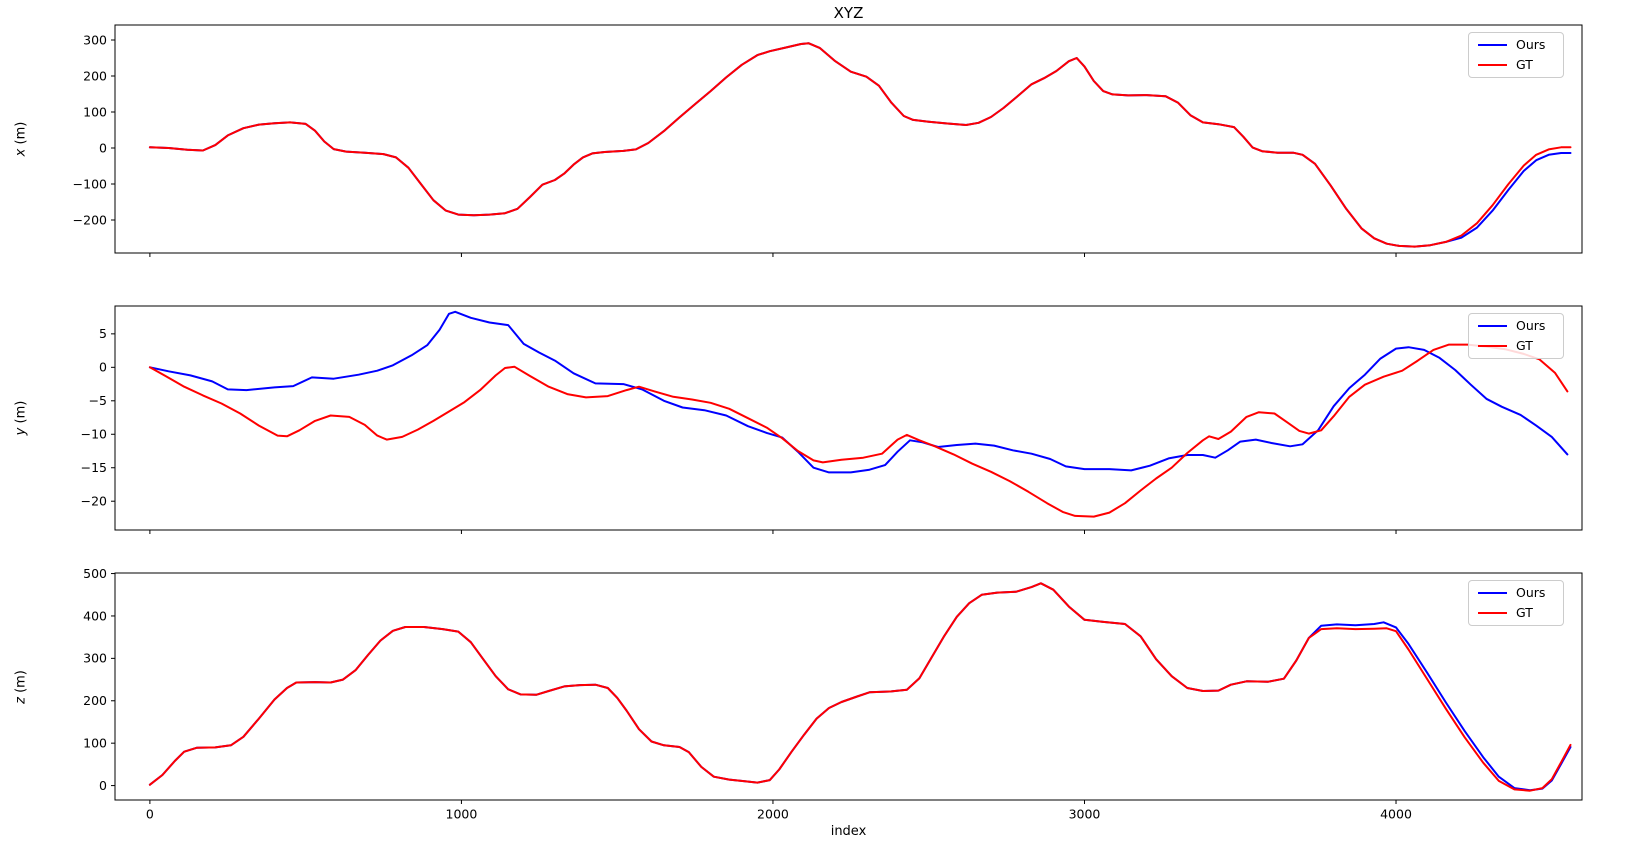  Describe the element at coordinates (95, 573) in the screenshot. I see `y-tick-label: 500` at that location.